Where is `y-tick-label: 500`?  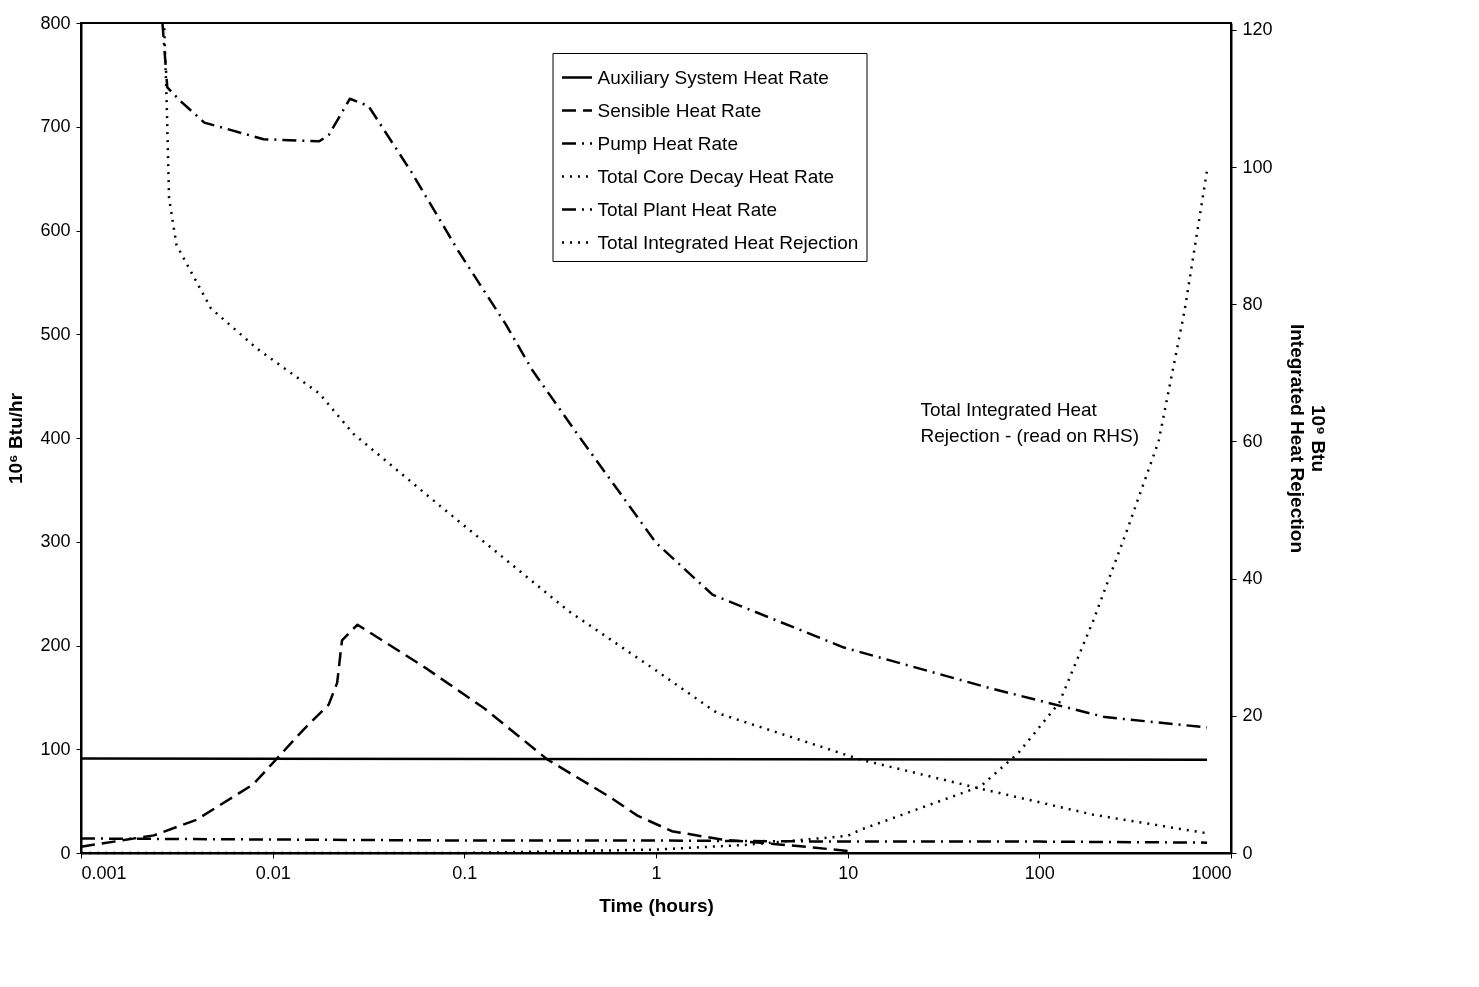
y-tick-label: 500 is located at coordinates (55, 333).